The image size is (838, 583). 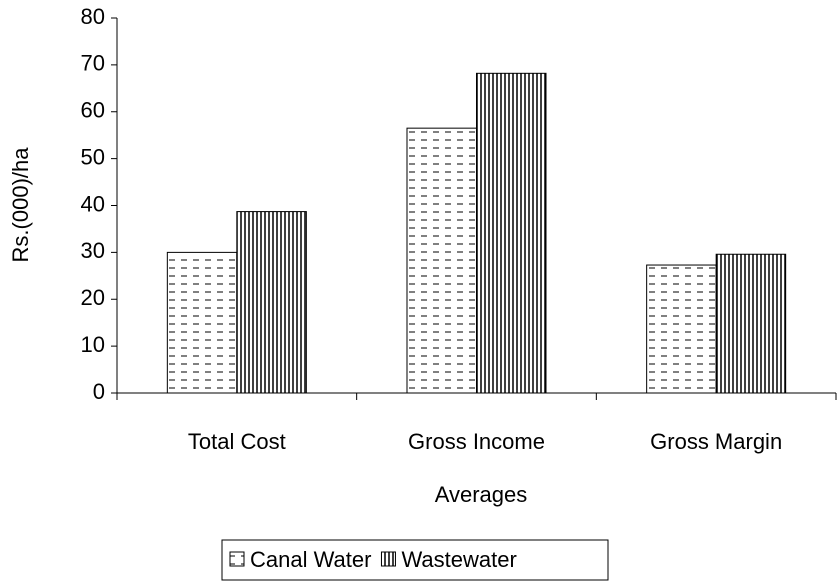 I want to click on y-tick-label: 0, so click(x=99, y=391).